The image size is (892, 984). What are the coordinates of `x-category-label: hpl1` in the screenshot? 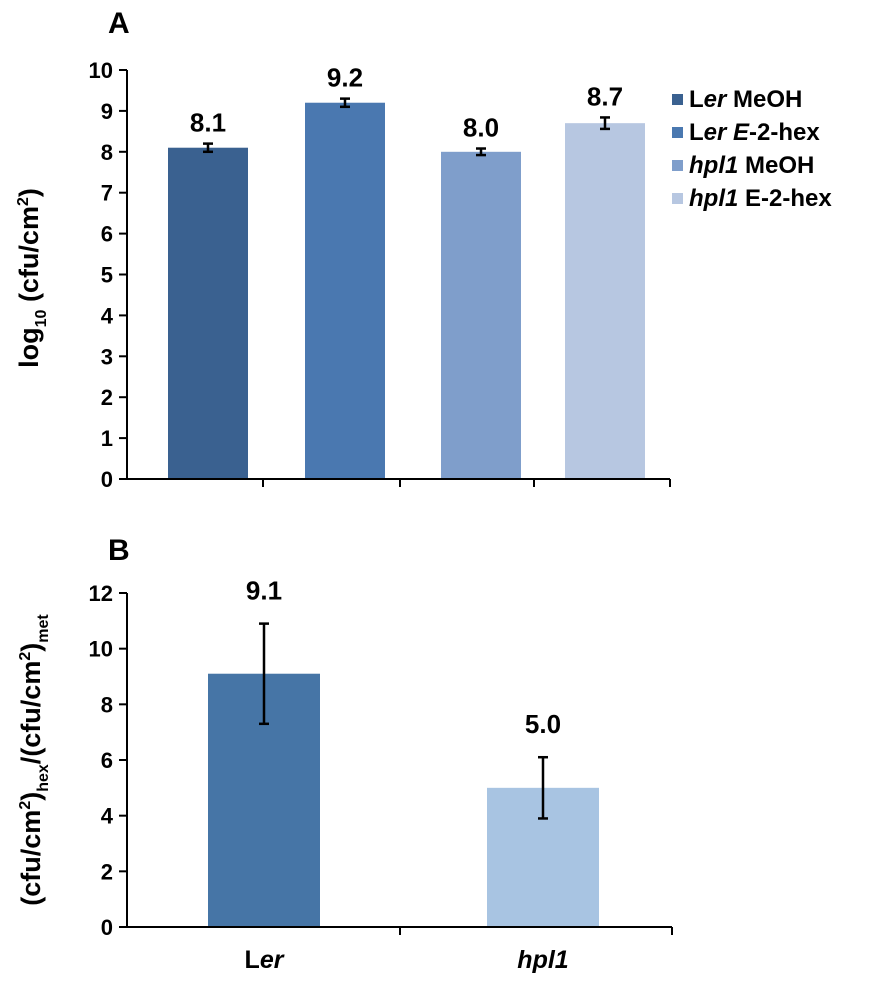 It's located at (542, 960).